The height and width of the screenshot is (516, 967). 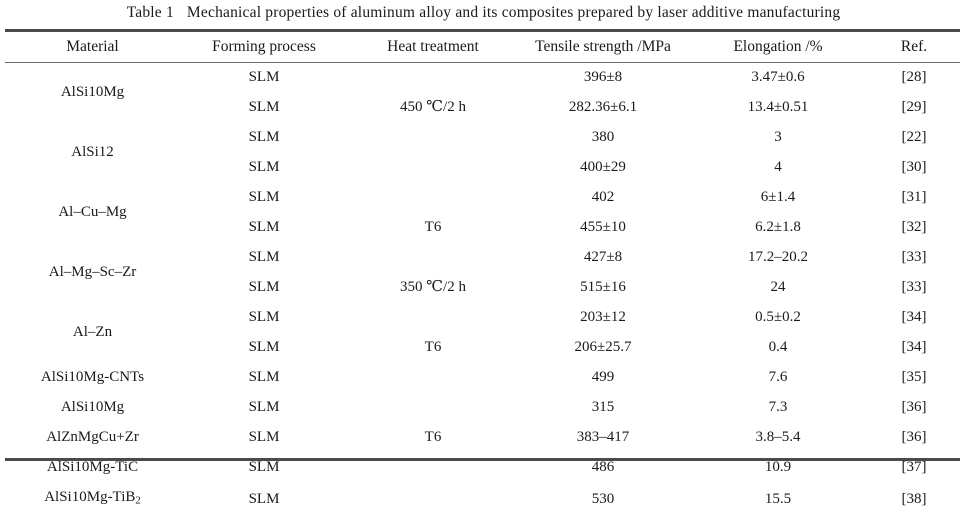 What do you see at coordinates (603, 77) in the screenshot?
I see `cell-tensile-strength: 396±8` at bounding box center [603, 77].